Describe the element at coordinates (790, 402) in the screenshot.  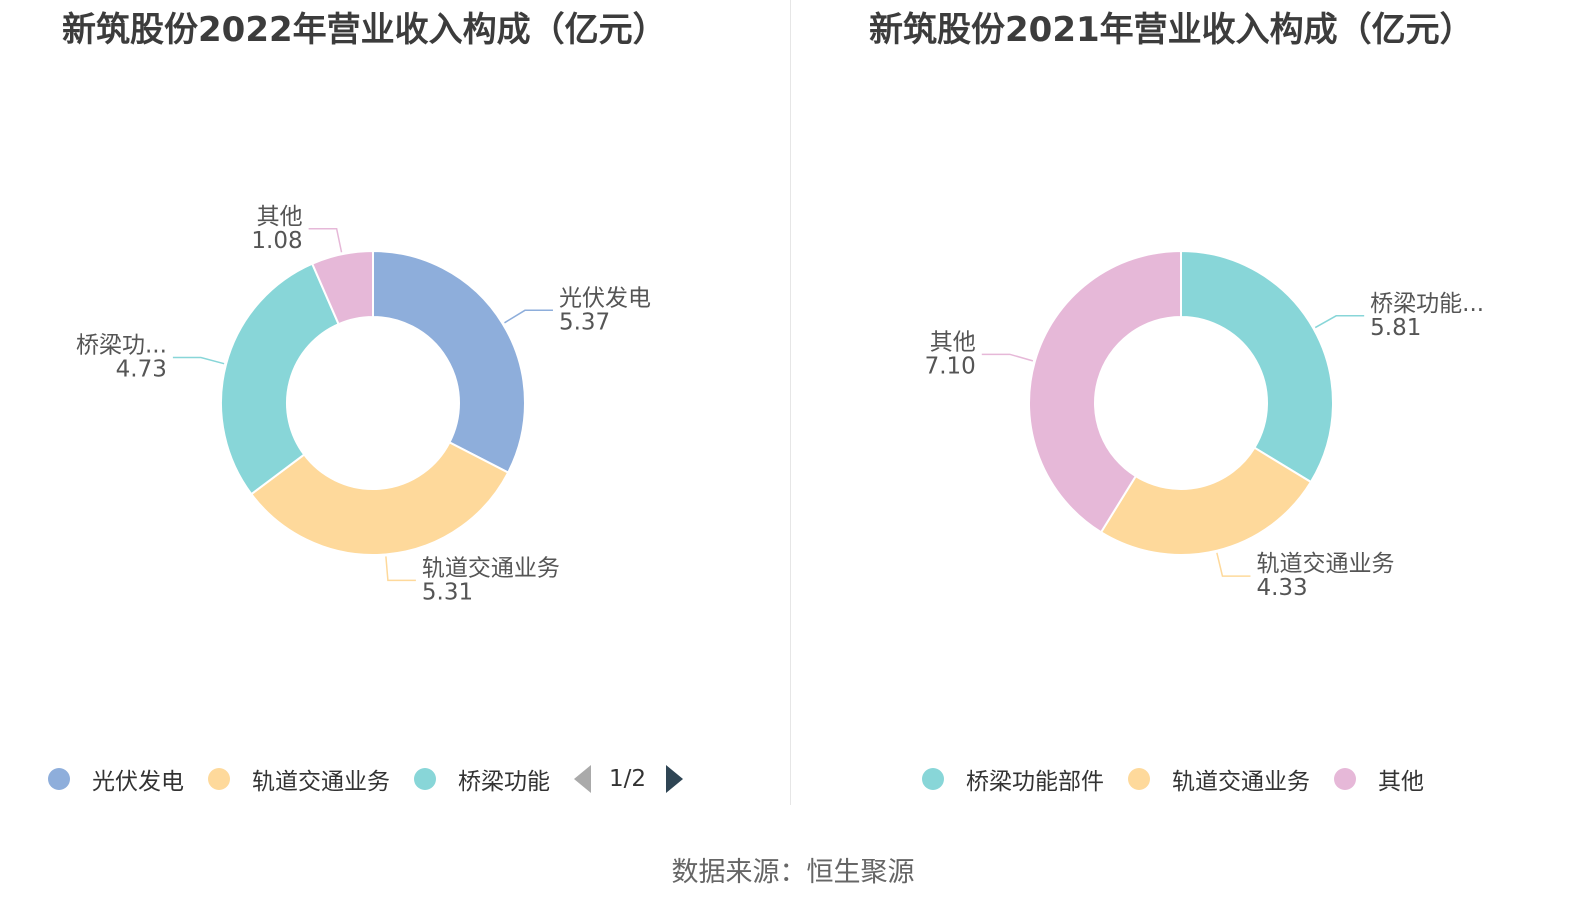
I see `divider` at that location.